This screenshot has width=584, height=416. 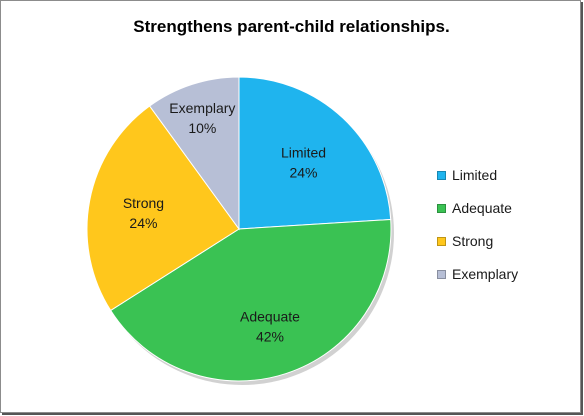 What do you see at coordinates (441, 274) in the screenshot?
I see `legend-swatch-exemplary` at bounding box center [441, 274].